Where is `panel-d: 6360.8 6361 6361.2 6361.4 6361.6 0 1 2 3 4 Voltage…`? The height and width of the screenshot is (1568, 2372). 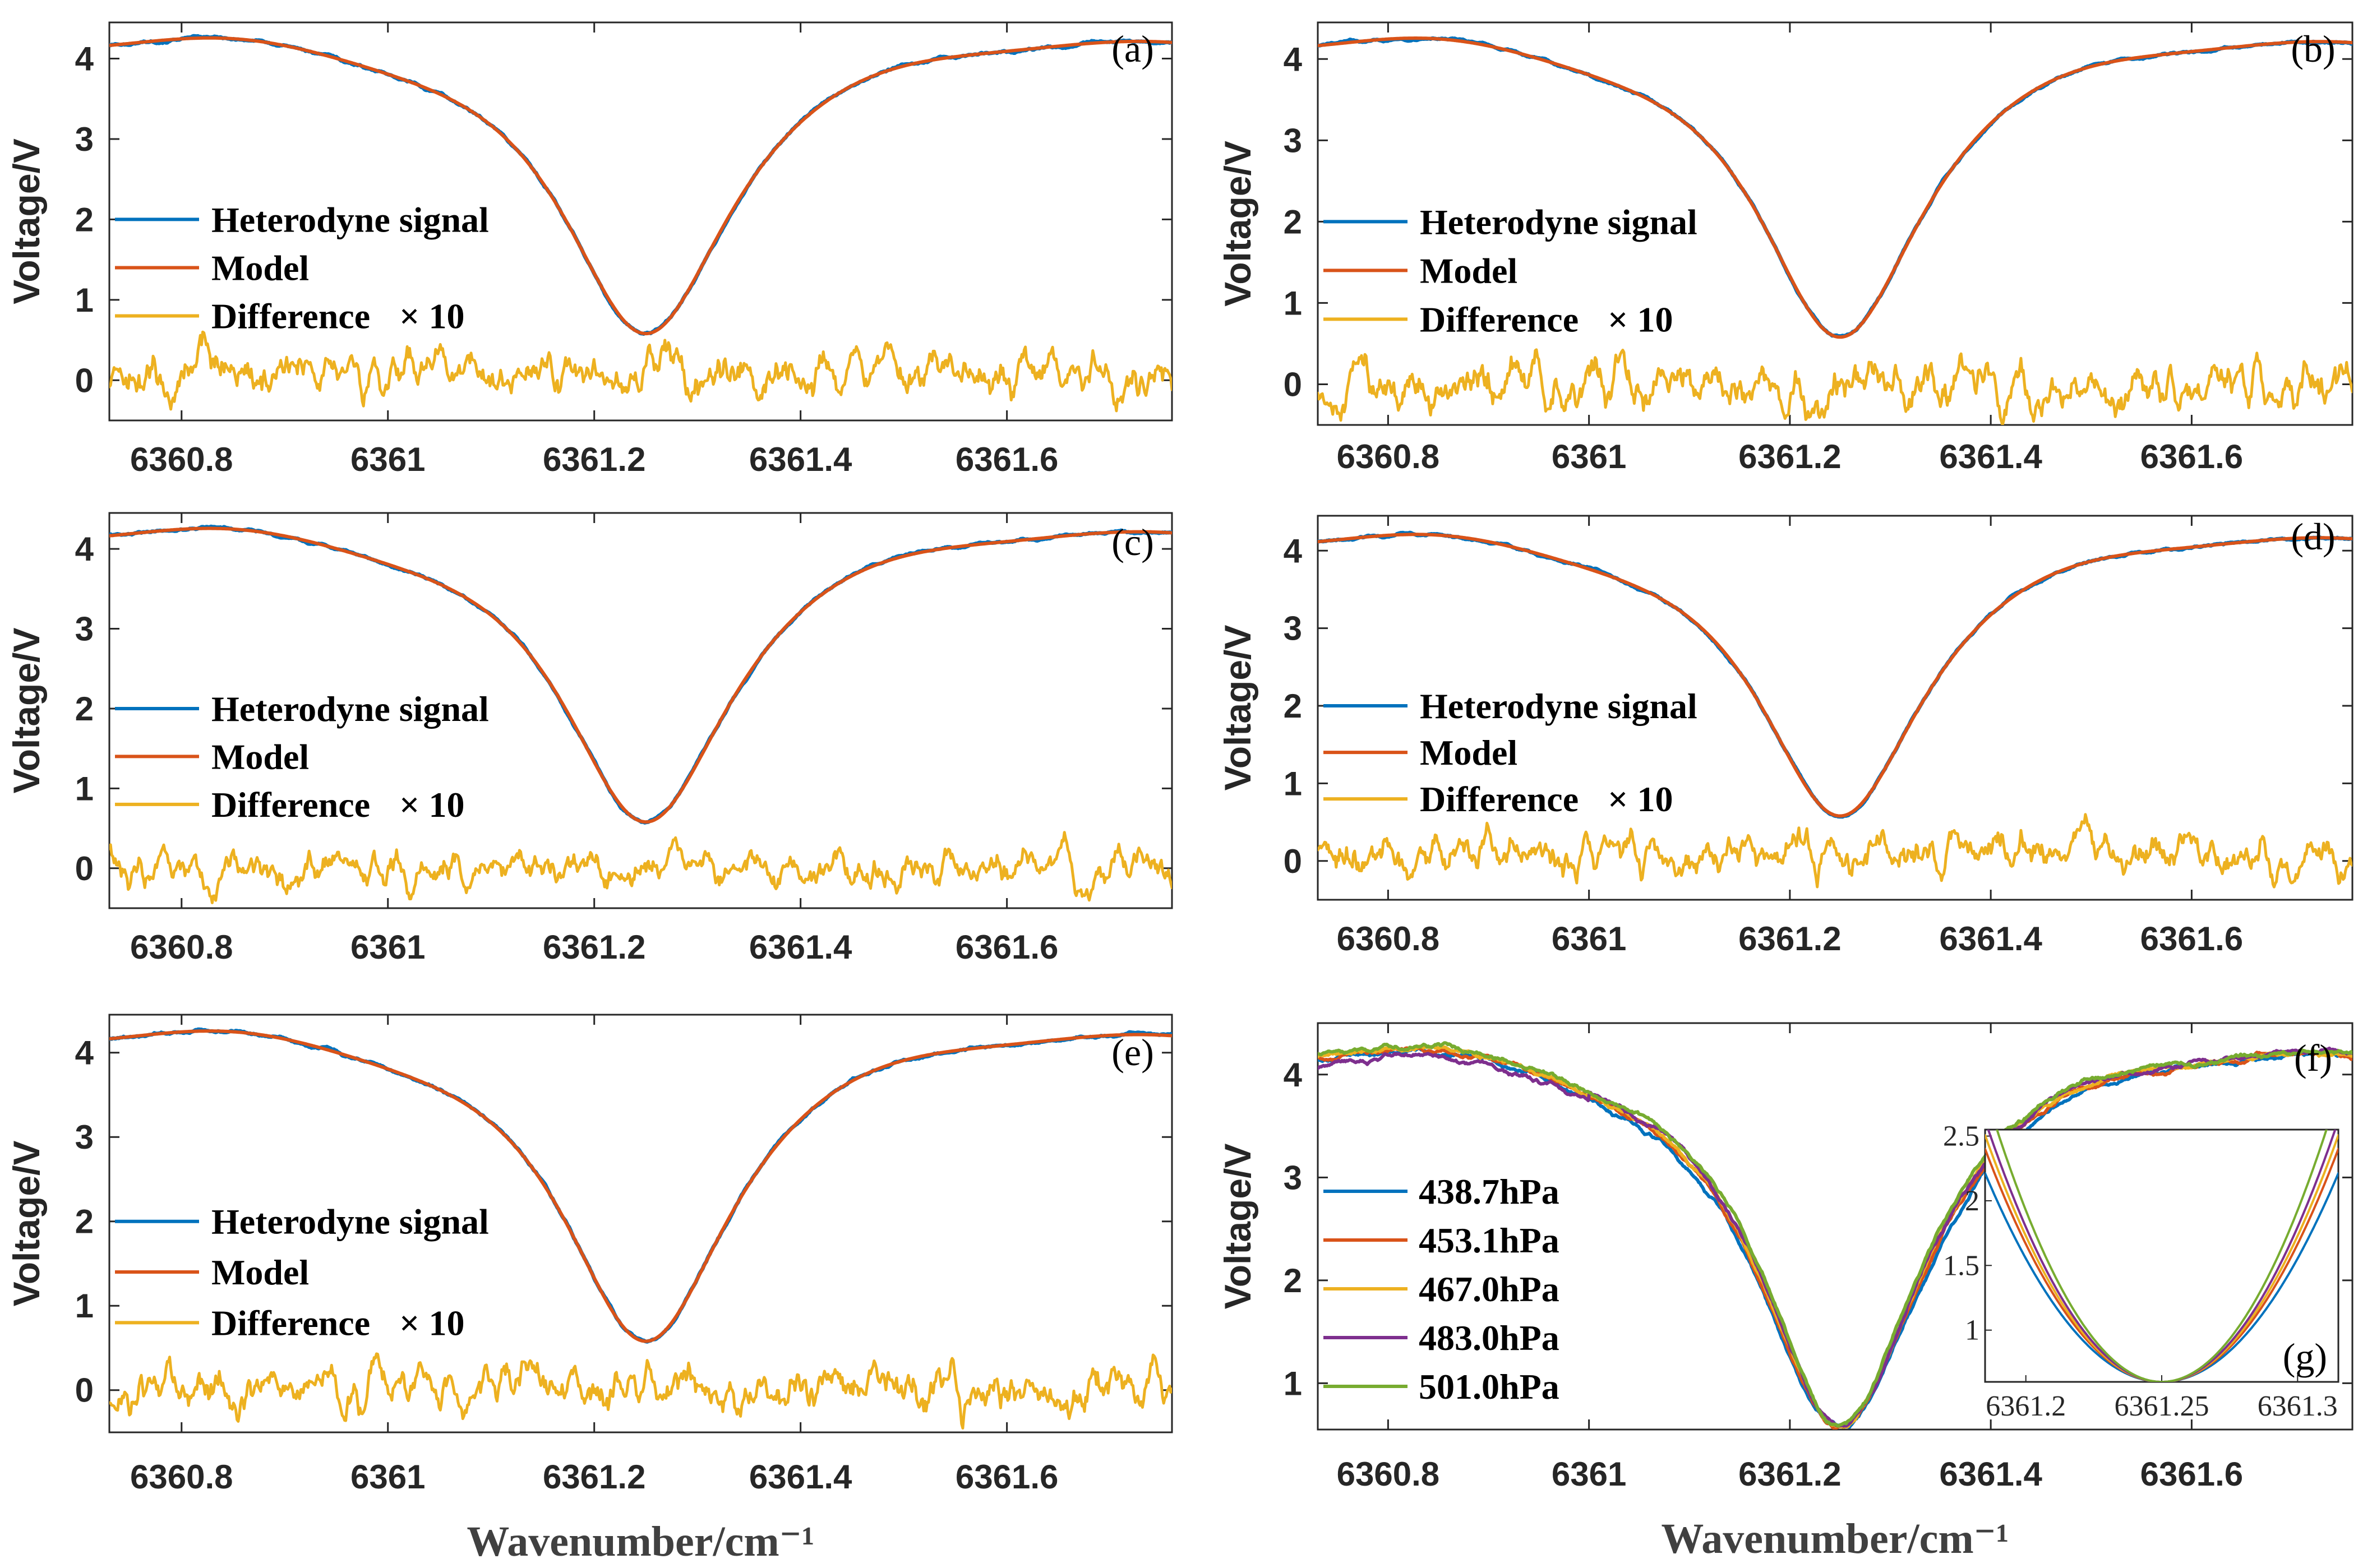
panel-d: 6360.8 6361 6361.2 6361.4 6361.6 0 1 2 3 4 Voltage… is located at coordinates (1785, 737).